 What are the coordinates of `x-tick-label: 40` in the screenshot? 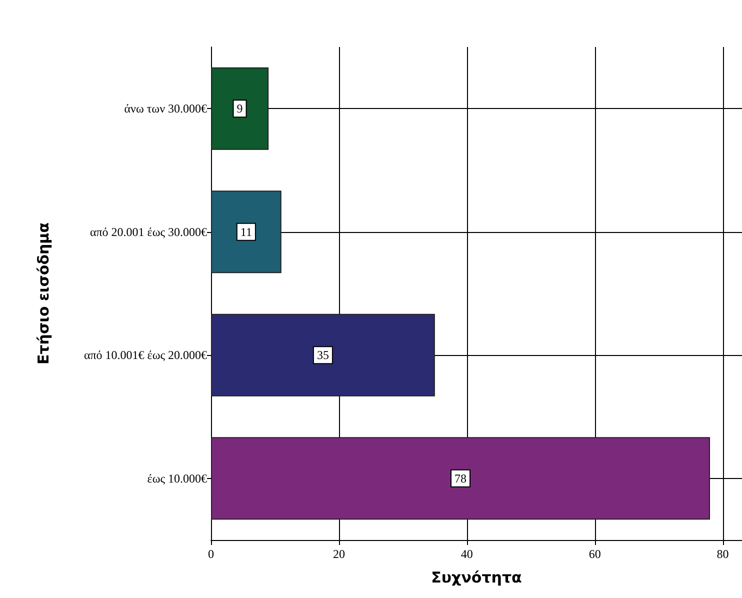 It's located at (466, 554).